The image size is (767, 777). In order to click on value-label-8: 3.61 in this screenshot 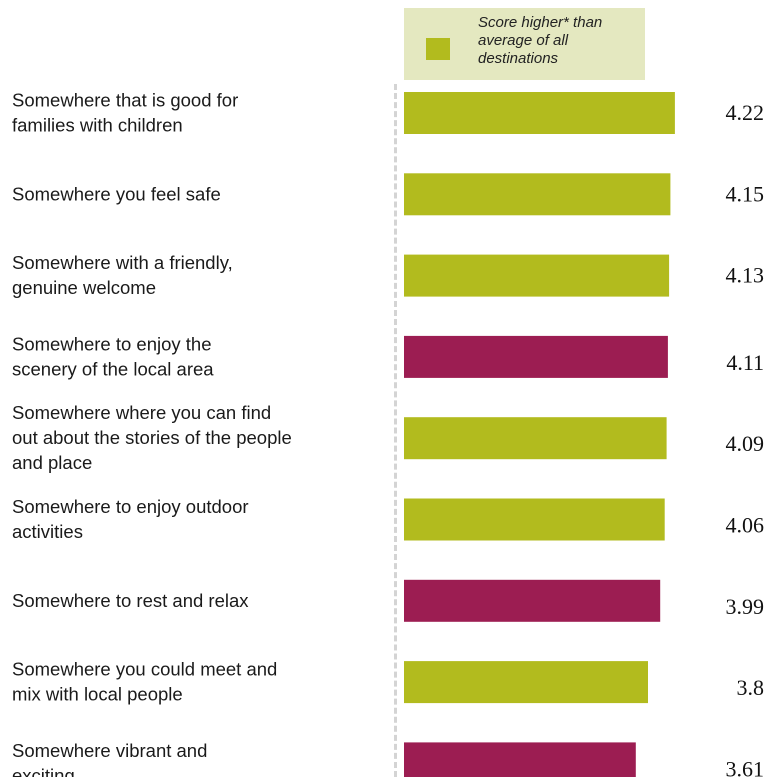, I will do `click(745, 766)`.